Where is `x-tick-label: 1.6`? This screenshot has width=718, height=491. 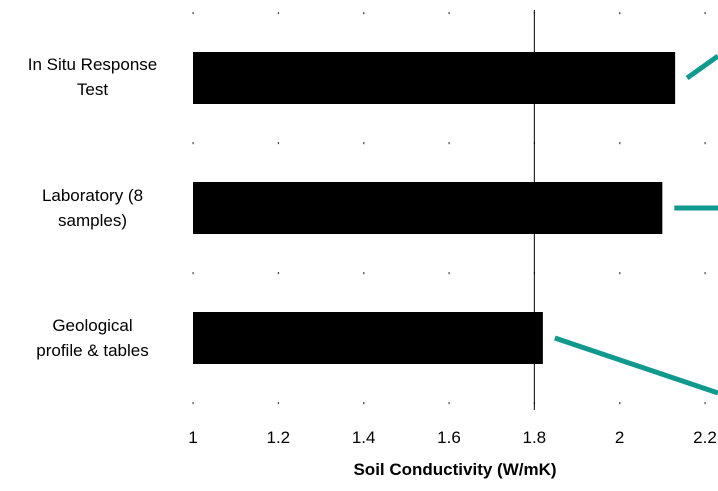
x-tick-label: 1.6 is located at coordinates (449, 437).